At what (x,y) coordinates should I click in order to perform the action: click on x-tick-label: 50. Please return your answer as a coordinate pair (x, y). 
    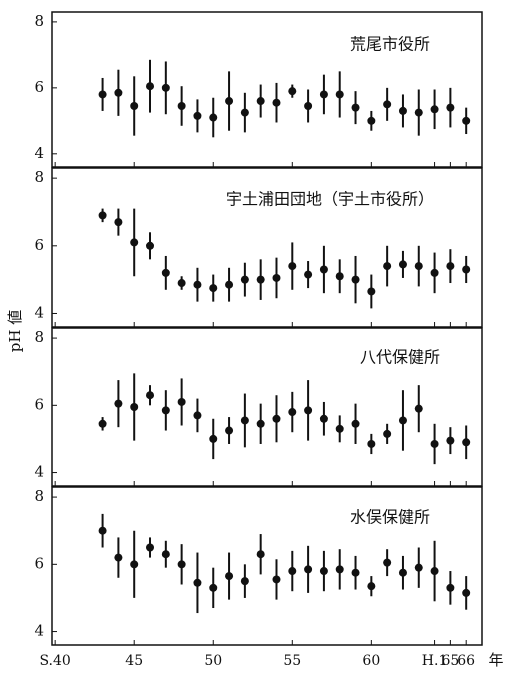
    Looking at the image, I should click on (213, 661).